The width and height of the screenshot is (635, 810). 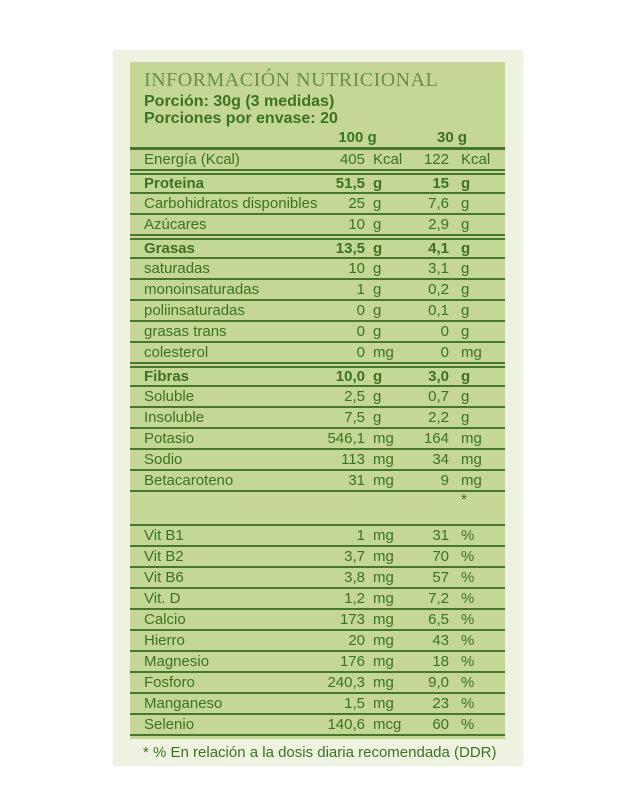 What do you see at coordinates (164, 556) in the screenshot?
I see `row-label: Vit B2` at bounding box center [164, 556].